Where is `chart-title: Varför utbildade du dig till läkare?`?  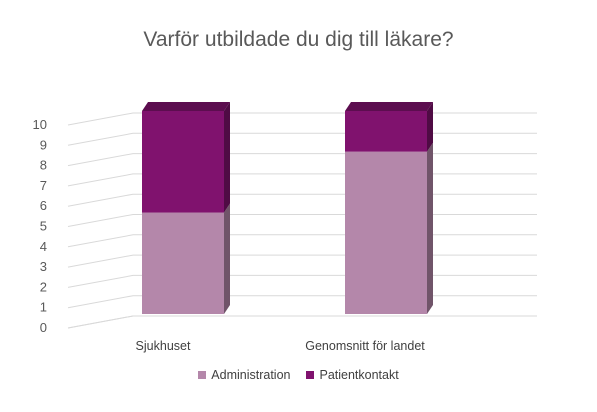
chart-title: Varför utbildade du dig till läkare? is located at coordinates (298, 39).